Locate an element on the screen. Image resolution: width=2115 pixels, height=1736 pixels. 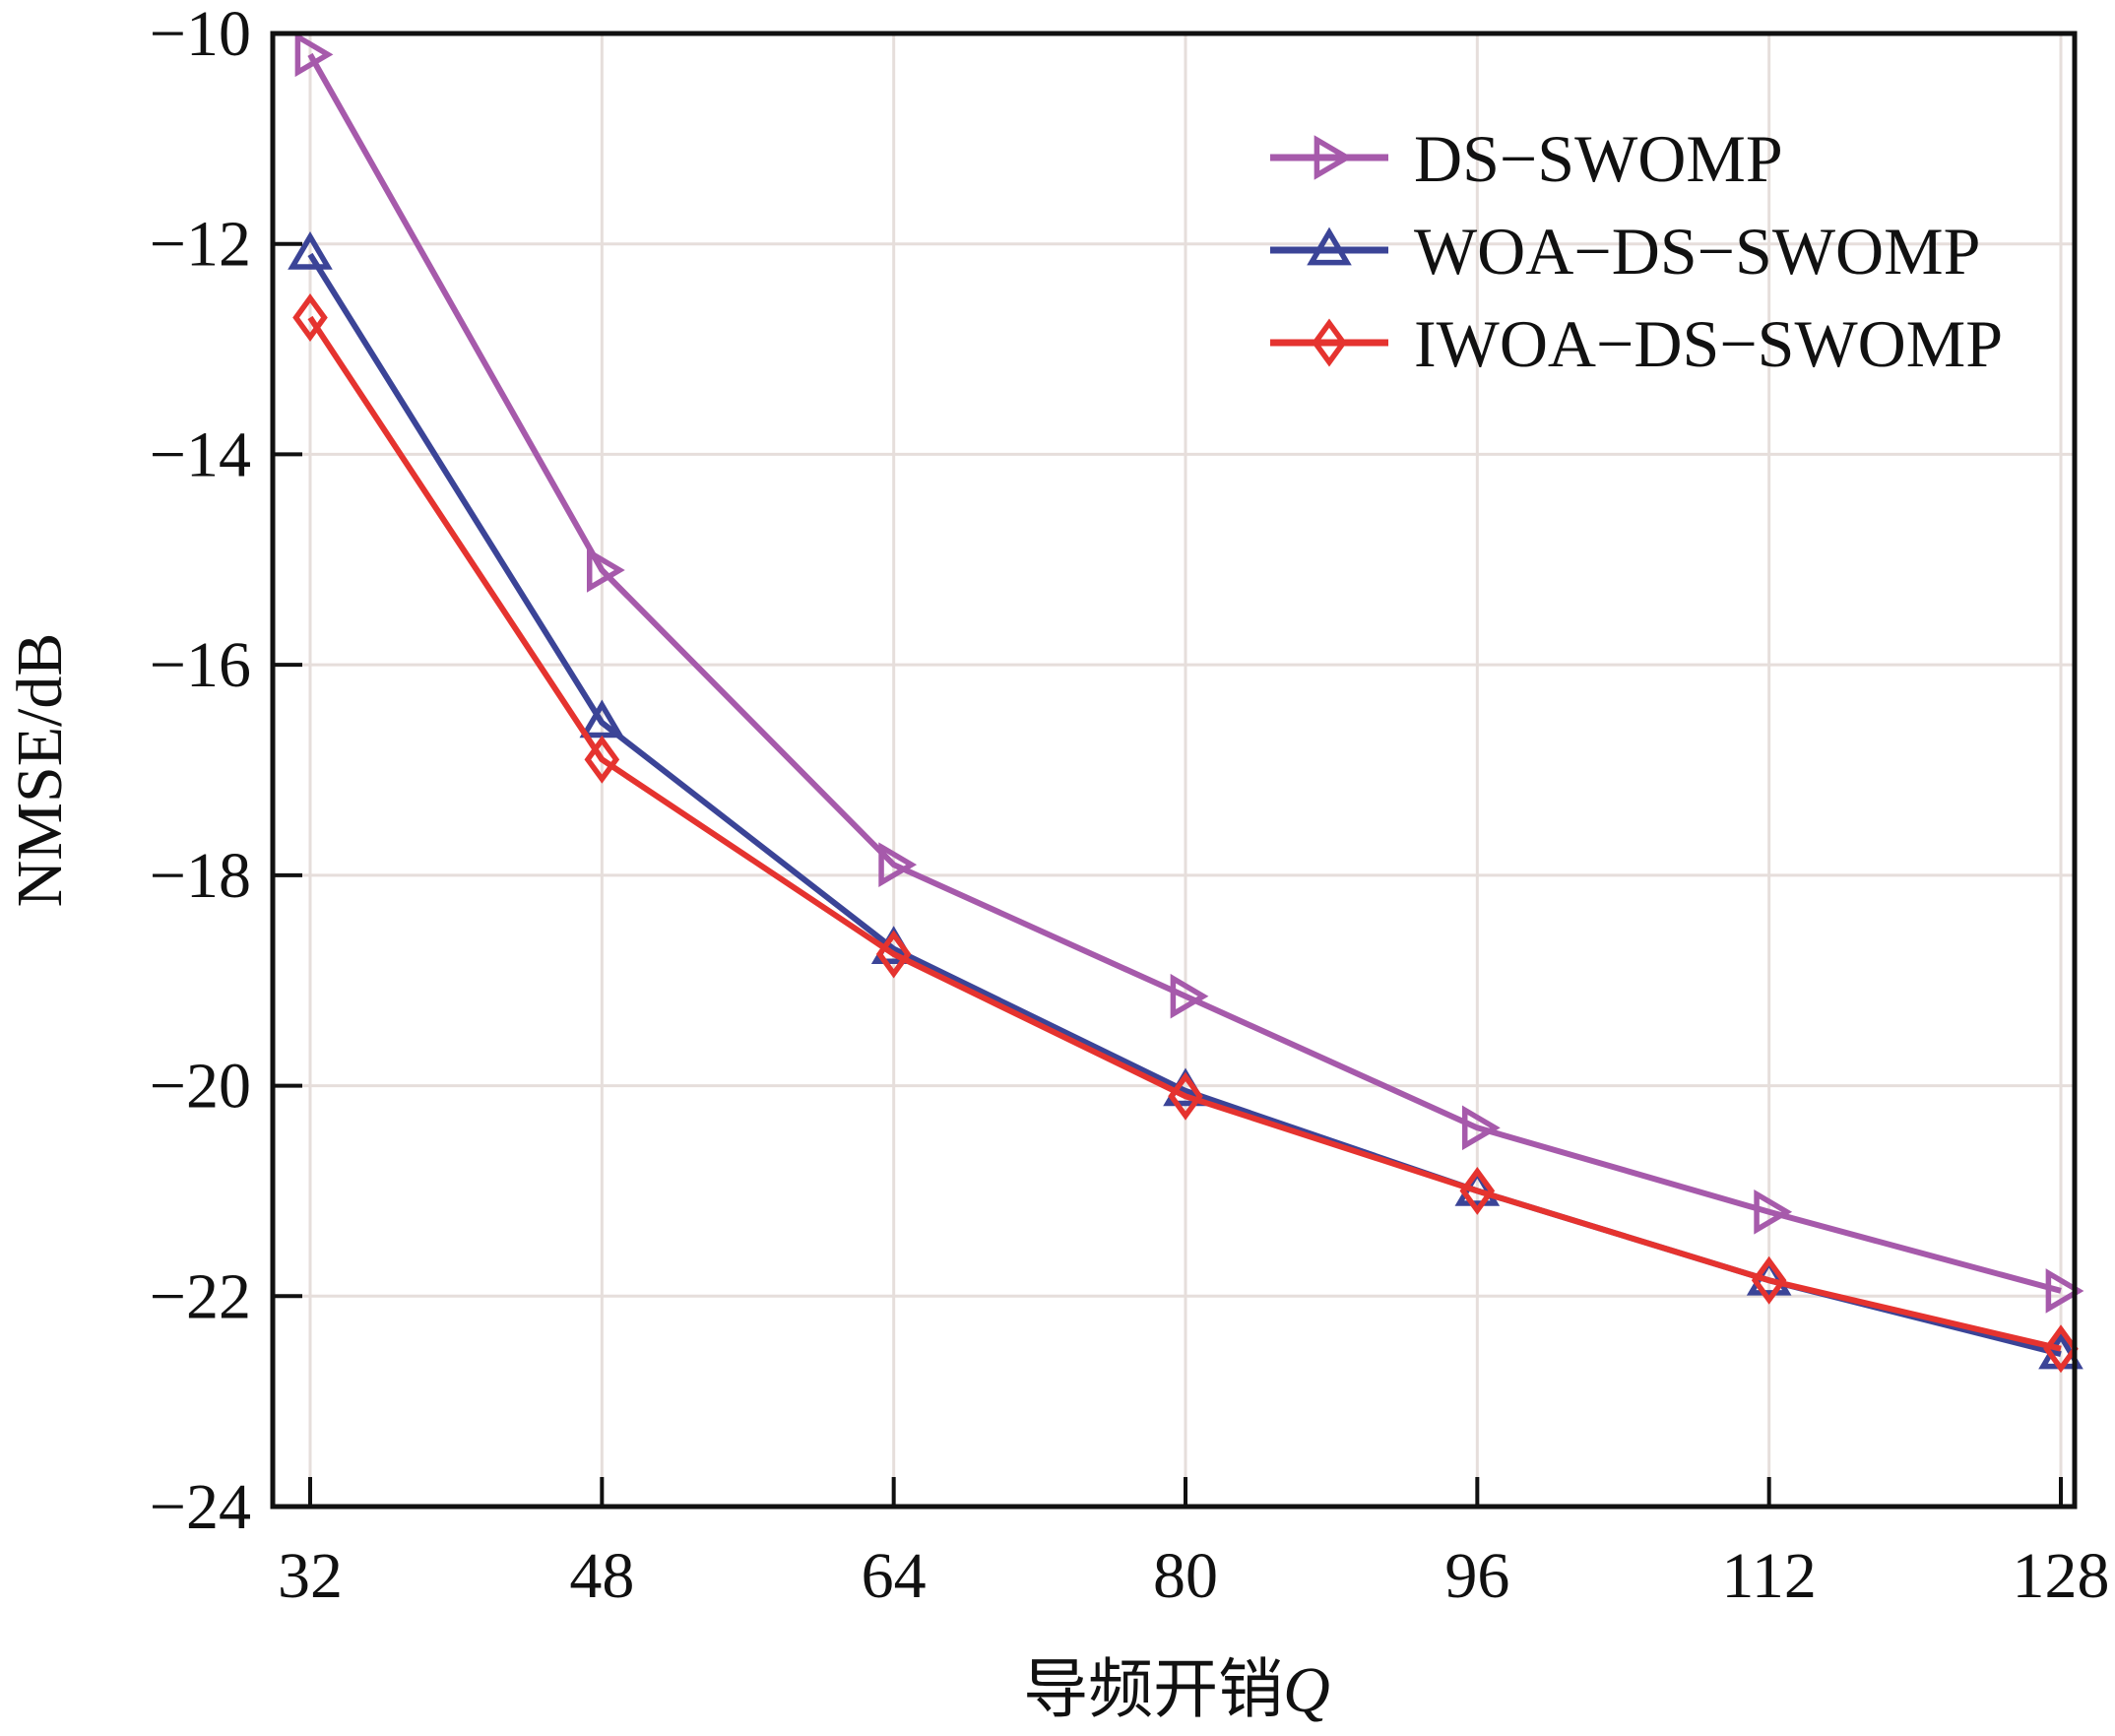
legend-item: WOA−DS−SWOMP is located at coordinates (1625, 252).